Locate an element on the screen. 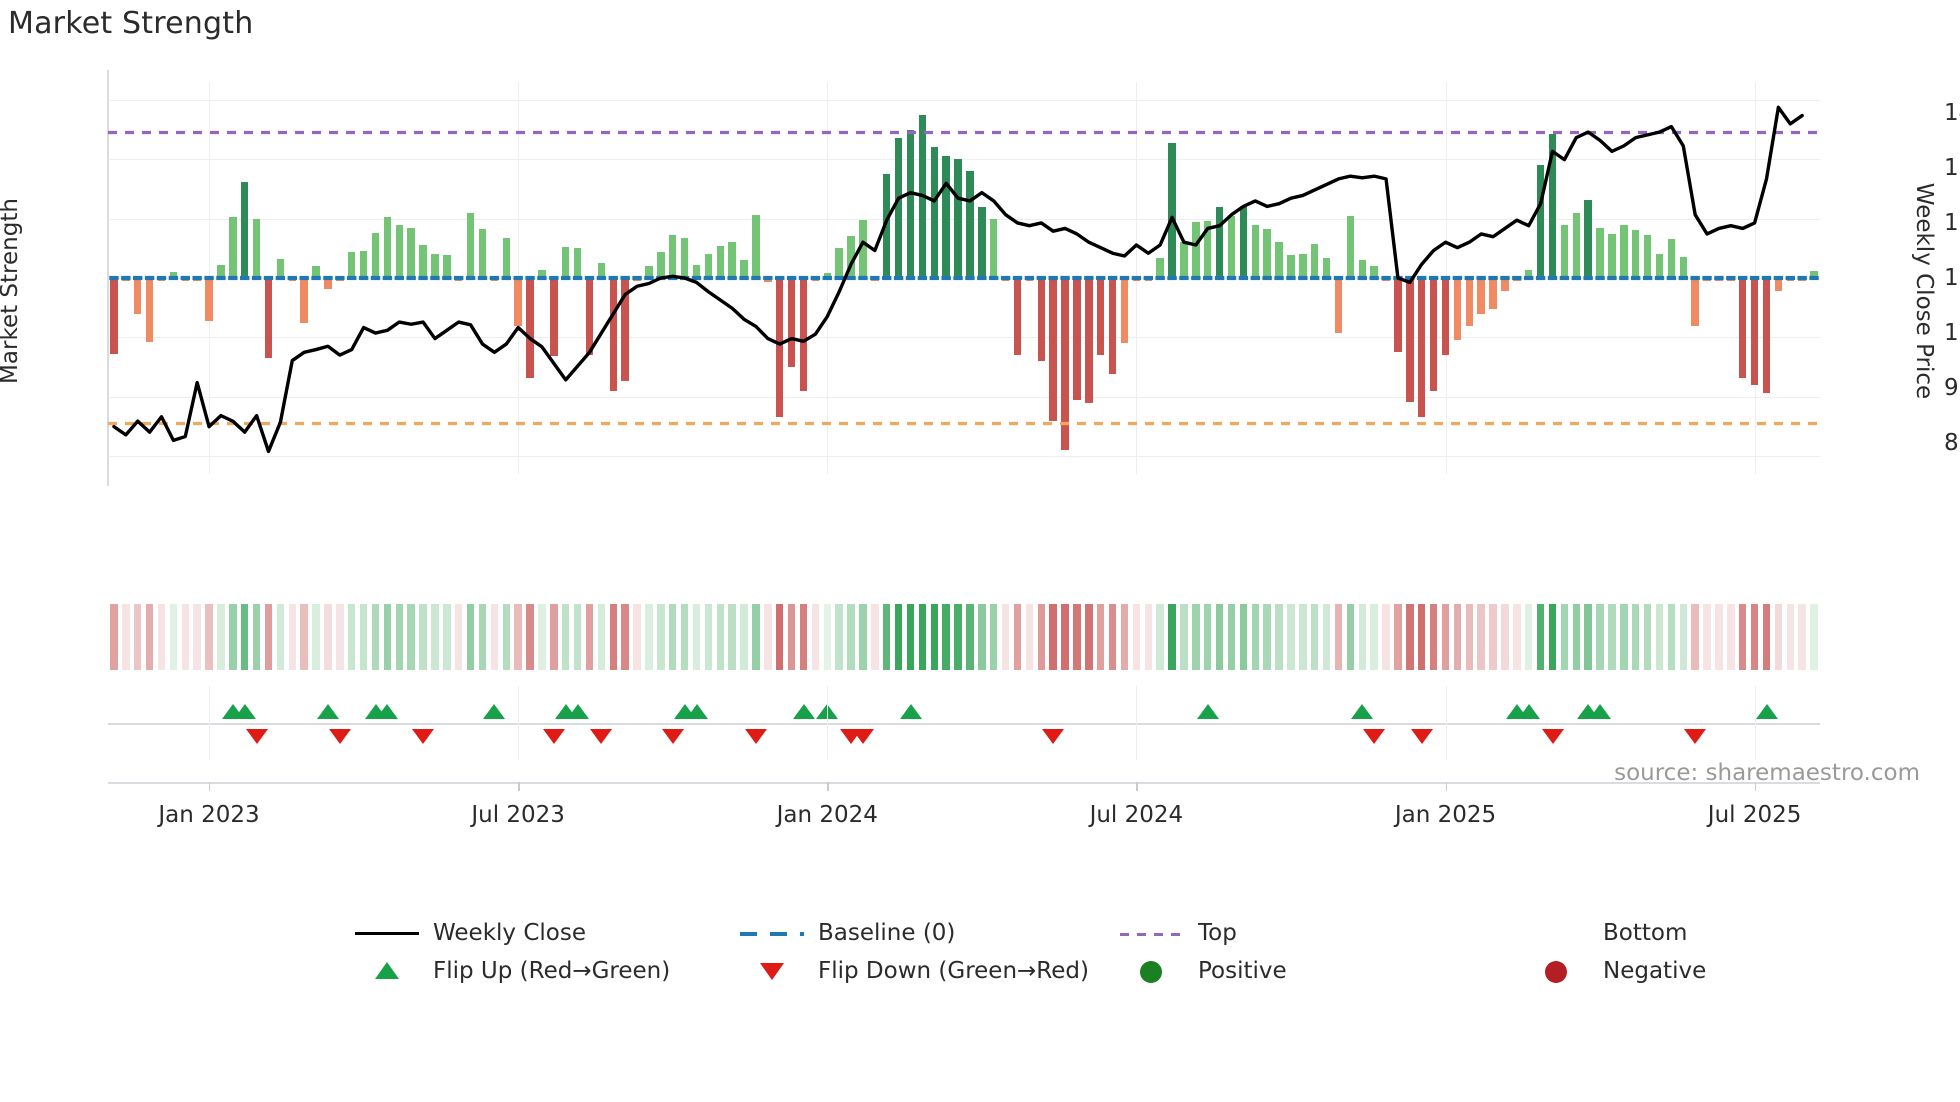  legend-item-label: Positive is located at coordinates (1242, 971).